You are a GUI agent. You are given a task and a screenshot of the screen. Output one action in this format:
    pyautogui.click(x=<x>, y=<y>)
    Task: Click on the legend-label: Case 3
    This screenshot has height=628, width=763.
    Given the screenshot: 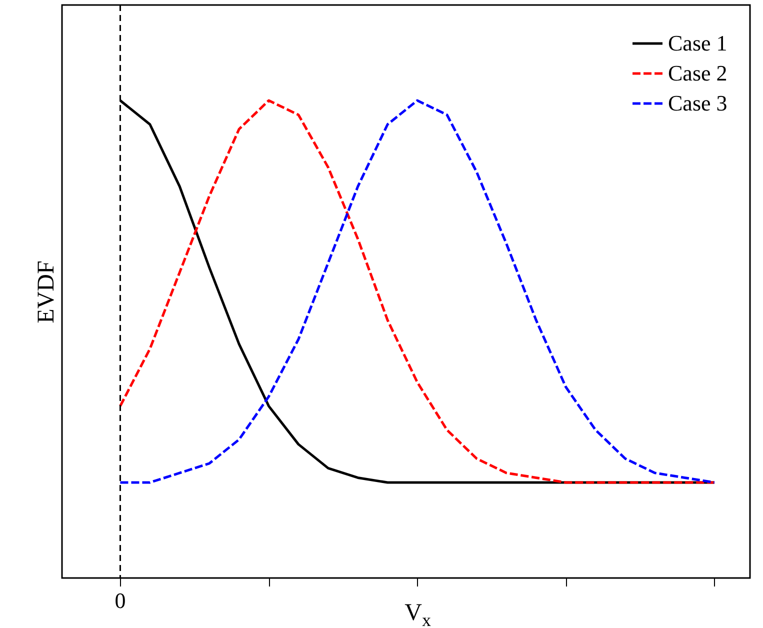 What is the action you would take?
    pyautogui.click(x=698, y=103)
    